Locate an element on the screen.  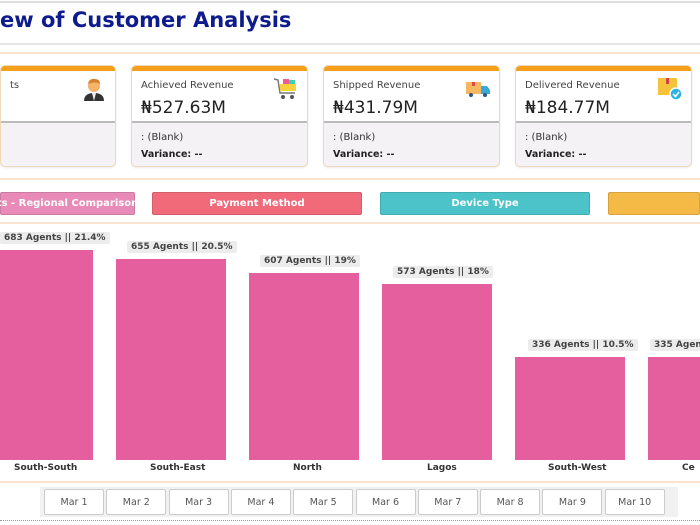
date-button: Mar 4 is located at coordinates (260, 502).